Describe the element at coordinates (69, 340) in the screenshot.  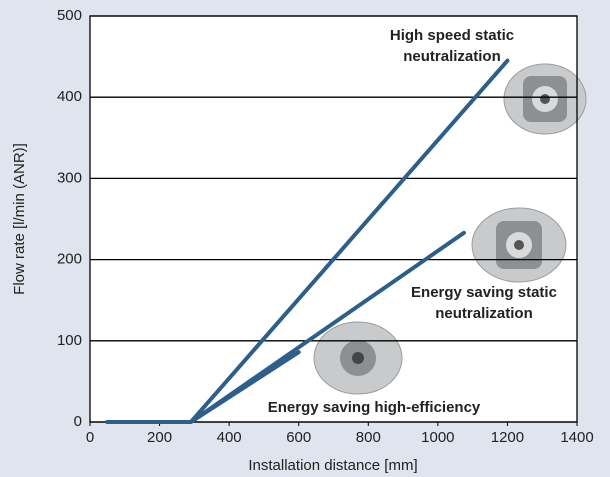
I see `y-tick-label: 100` at that location.